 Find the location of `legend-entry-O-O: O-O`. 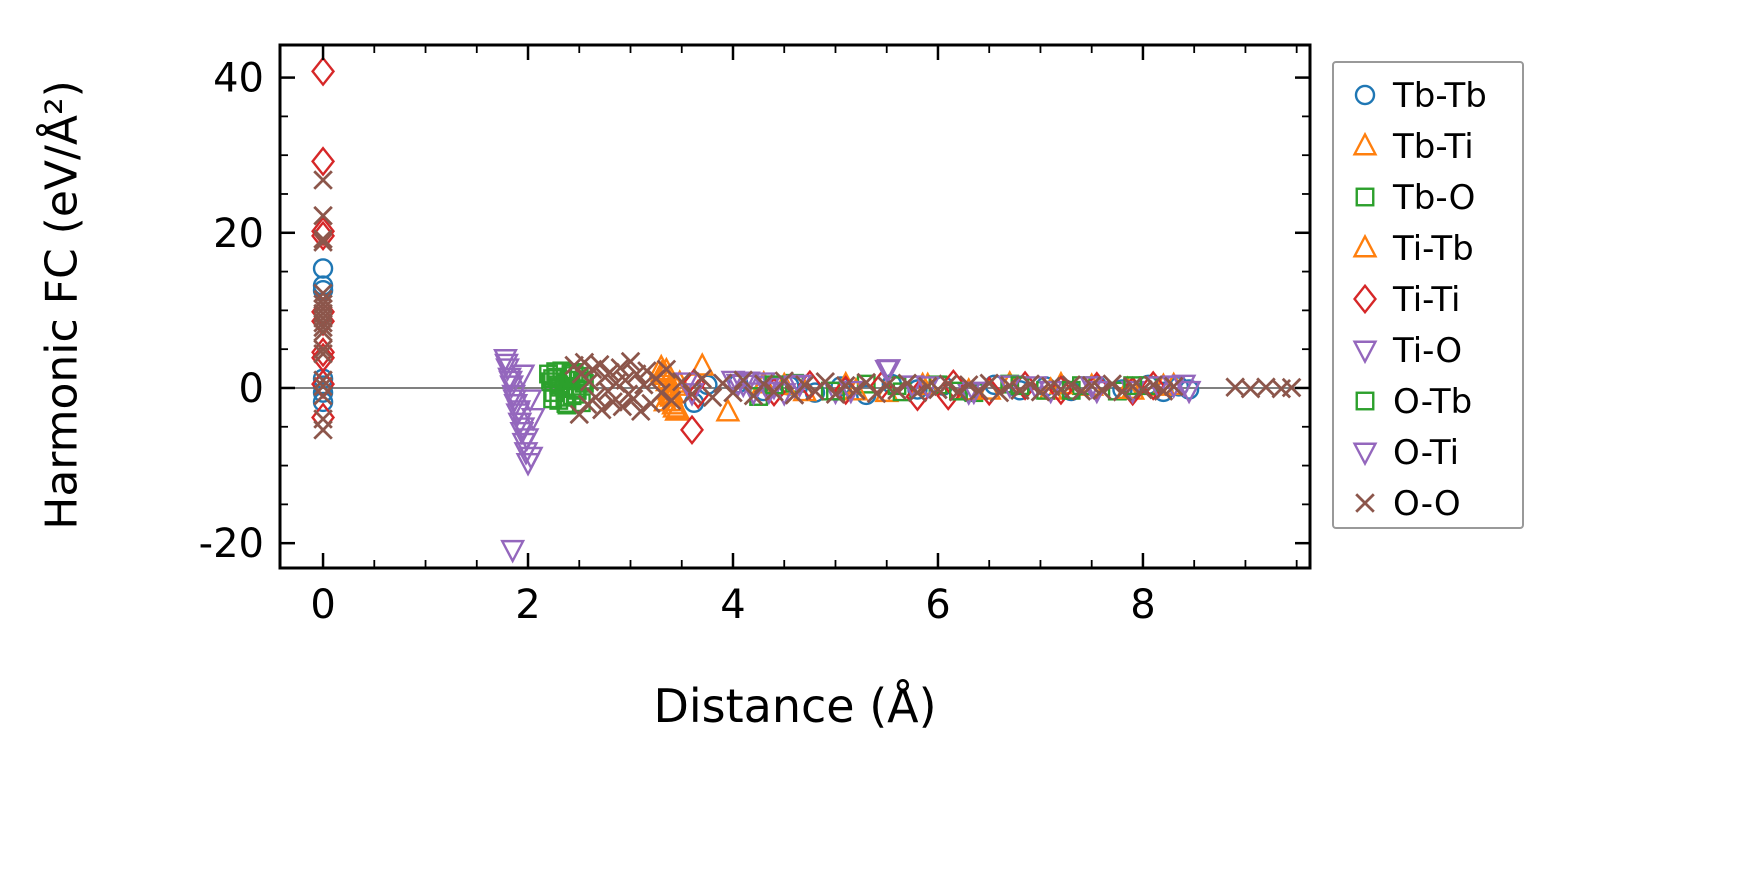

legend-entry-O-O: O-O is located at coordinates (1408, 504).